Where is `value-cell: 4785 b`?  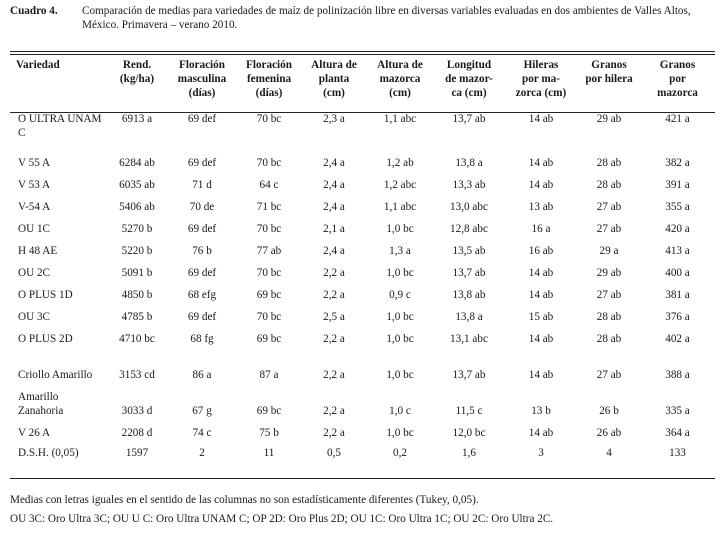
value-cell: 4785 b is located at coordinates (137, 317).